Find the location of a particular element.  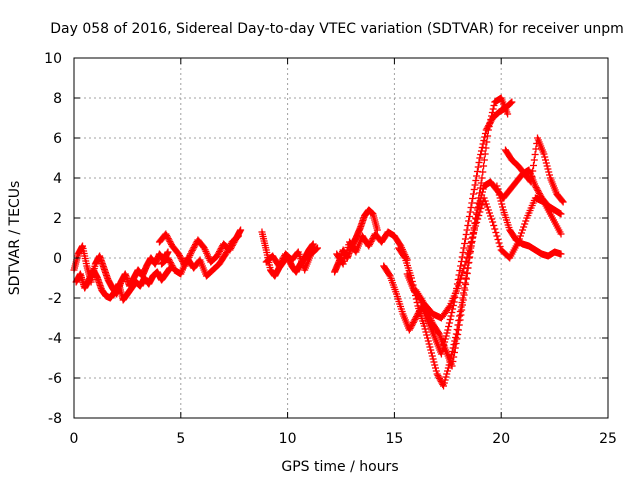

y-axis-label: SDTVAR / TECUs is located at coordinates (15, 238).